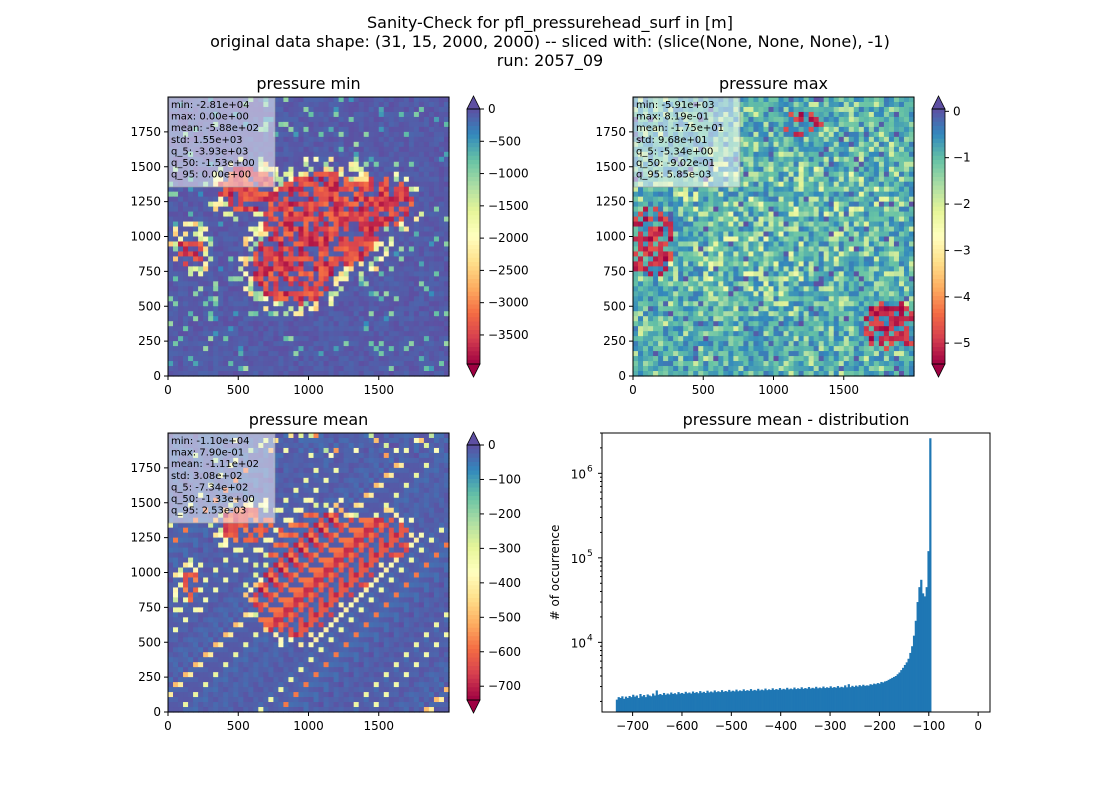 The image size is (1100, 800). I want to click on y-tick-label: 250, so click(149, 677).